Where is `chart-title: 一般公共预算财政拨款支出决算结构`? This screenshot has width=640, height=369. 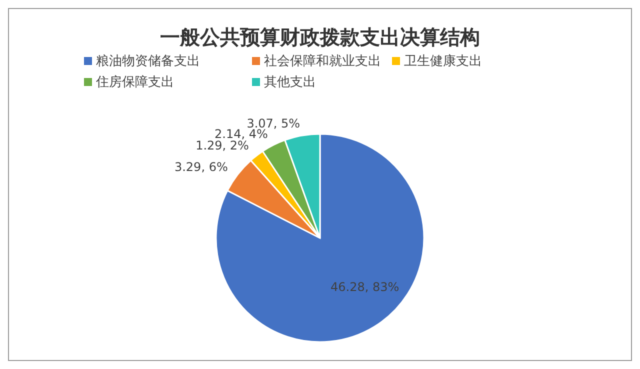 chart-title: 一般公共预算财政拨款支出决算结构 is located at coordinates (320, 37).